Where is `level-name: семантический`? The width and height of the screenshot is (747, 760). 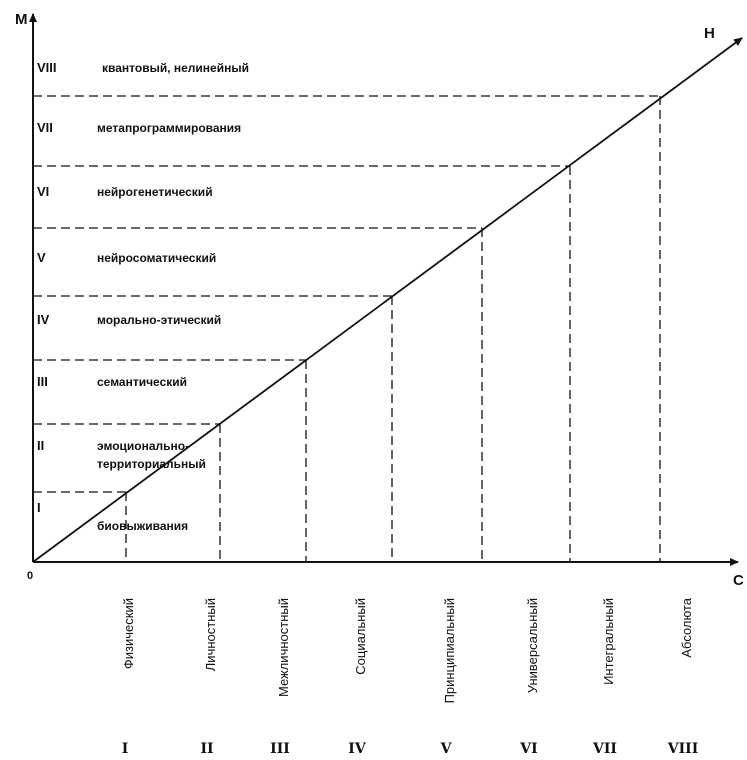
level-name: семантический is located at coordinates (142, 382).